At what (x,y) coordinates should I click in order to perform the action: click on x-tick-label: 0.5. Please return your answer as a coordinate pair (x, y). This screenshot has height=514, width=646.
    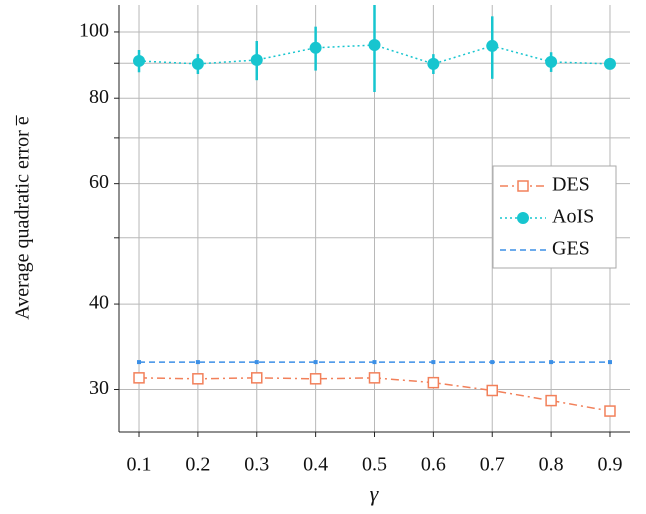
    Looking at the image, I should click on (374, 465).